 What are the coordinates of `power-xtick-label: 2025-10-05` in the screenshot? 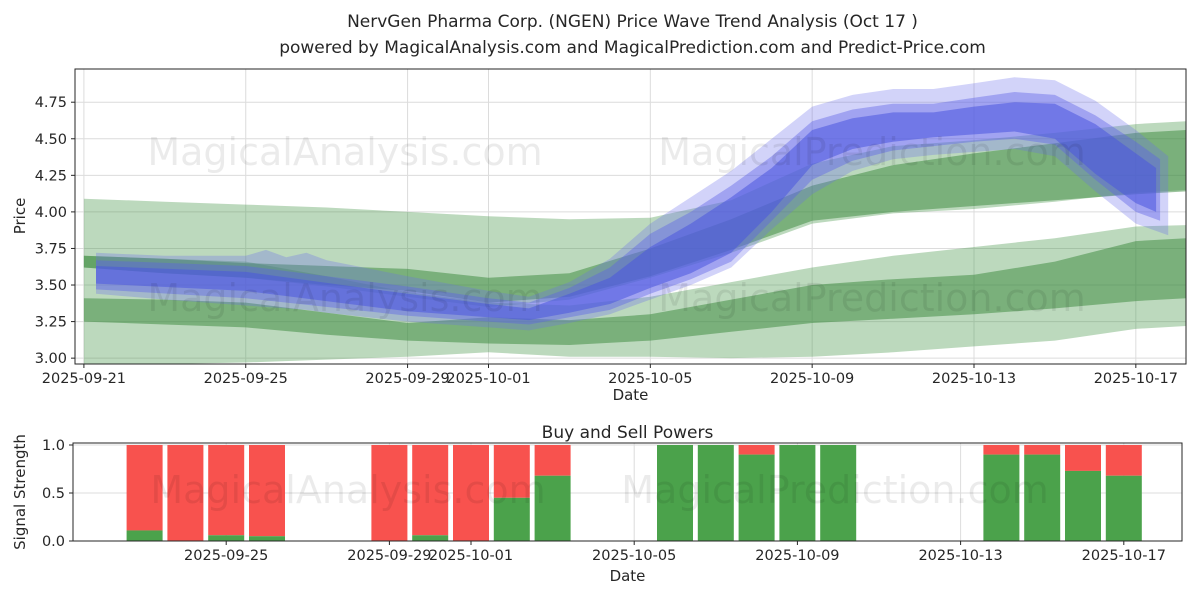 It's located at (634, 556).